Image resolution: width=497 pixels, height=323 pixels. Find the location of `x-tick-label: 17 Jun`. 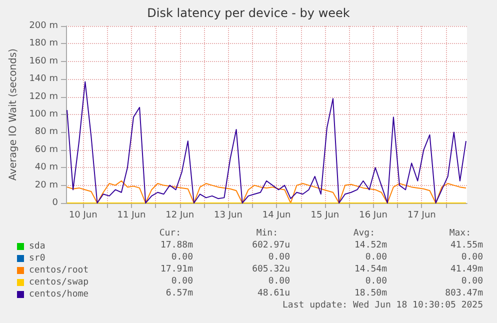

x-tick-label: 17 Jun is located at coordinates (421, 215).